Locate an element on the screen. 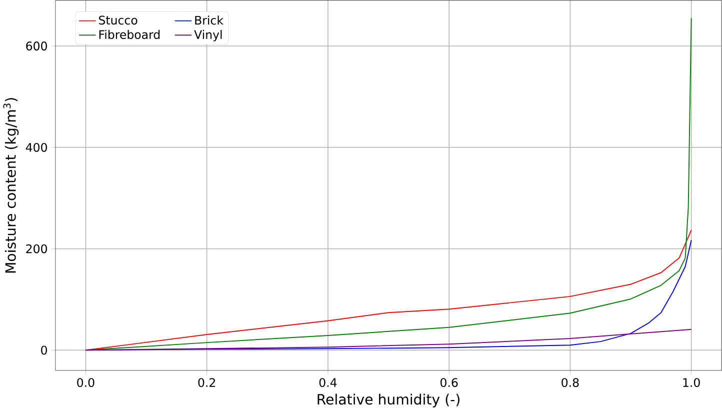  legend-label: Stucco is located at coordinates (118, 20).